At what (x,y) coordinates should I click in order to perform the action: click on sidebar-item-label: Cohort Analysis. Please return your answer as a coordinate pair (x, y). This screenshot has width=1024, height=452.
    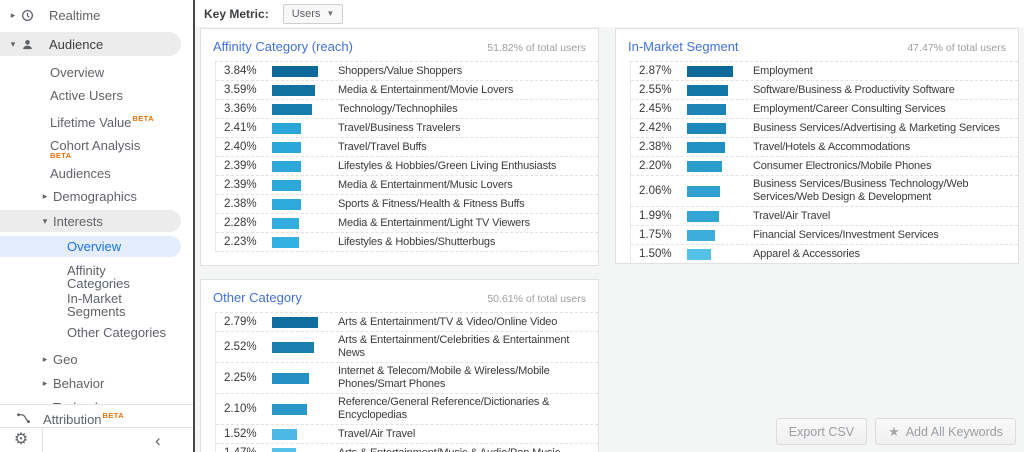
    Looking at the image, I should click on (95, 145).